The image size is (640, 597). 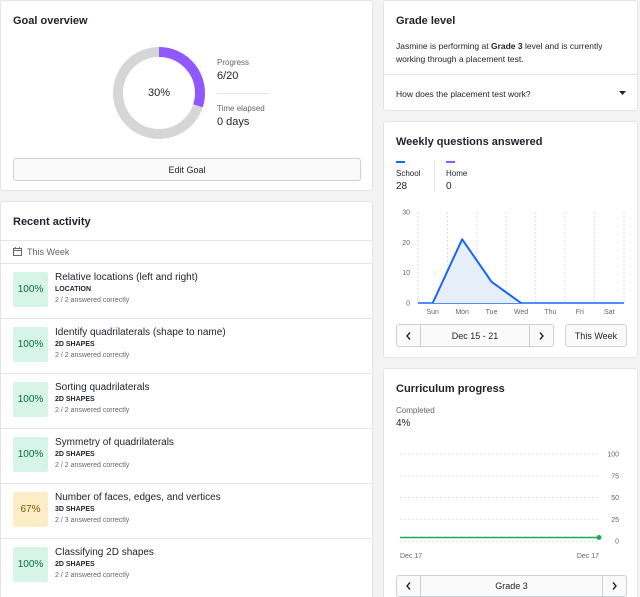 I want to click on recent-header-divider, so click(x=186, y=240).